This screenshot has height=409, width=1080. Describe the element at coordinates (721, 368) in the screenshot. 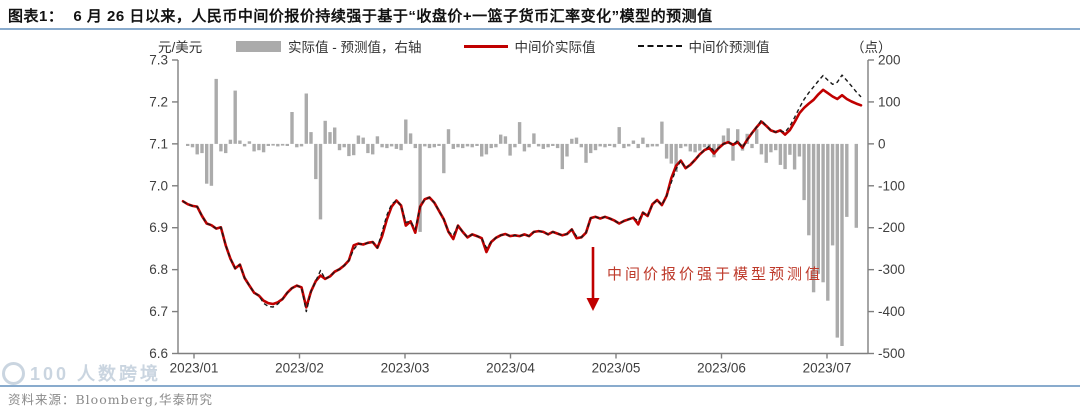

I see `x-axis-tick-label: 2023/06` at that location.